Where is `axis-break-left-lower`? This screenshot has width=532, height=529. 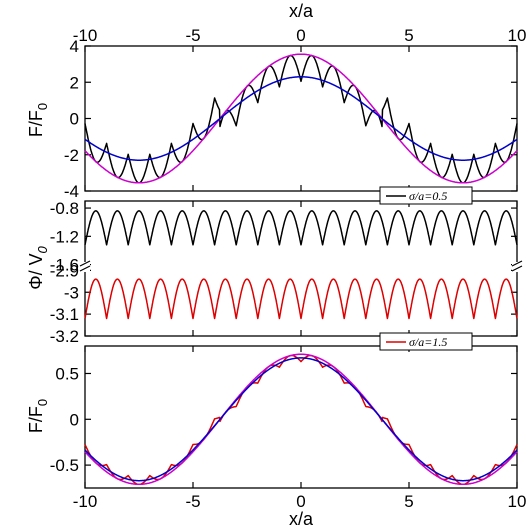 axis-break-left-lower is located at coordinates (85, 268).